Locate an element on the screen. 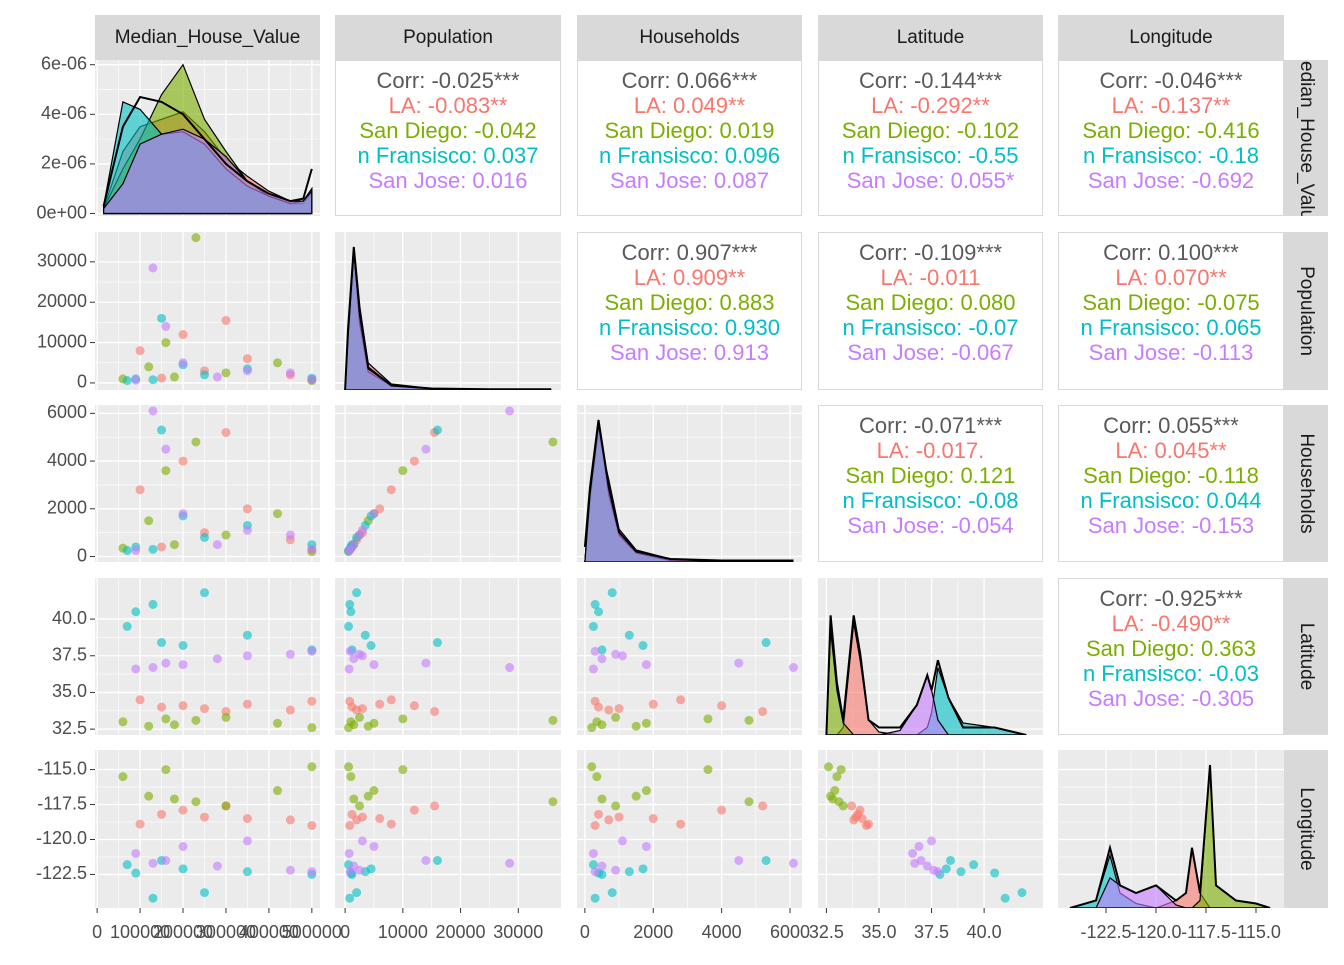 The height and width of the screenshot is (965, 1344). density-area is located at coordinates (926, 701).